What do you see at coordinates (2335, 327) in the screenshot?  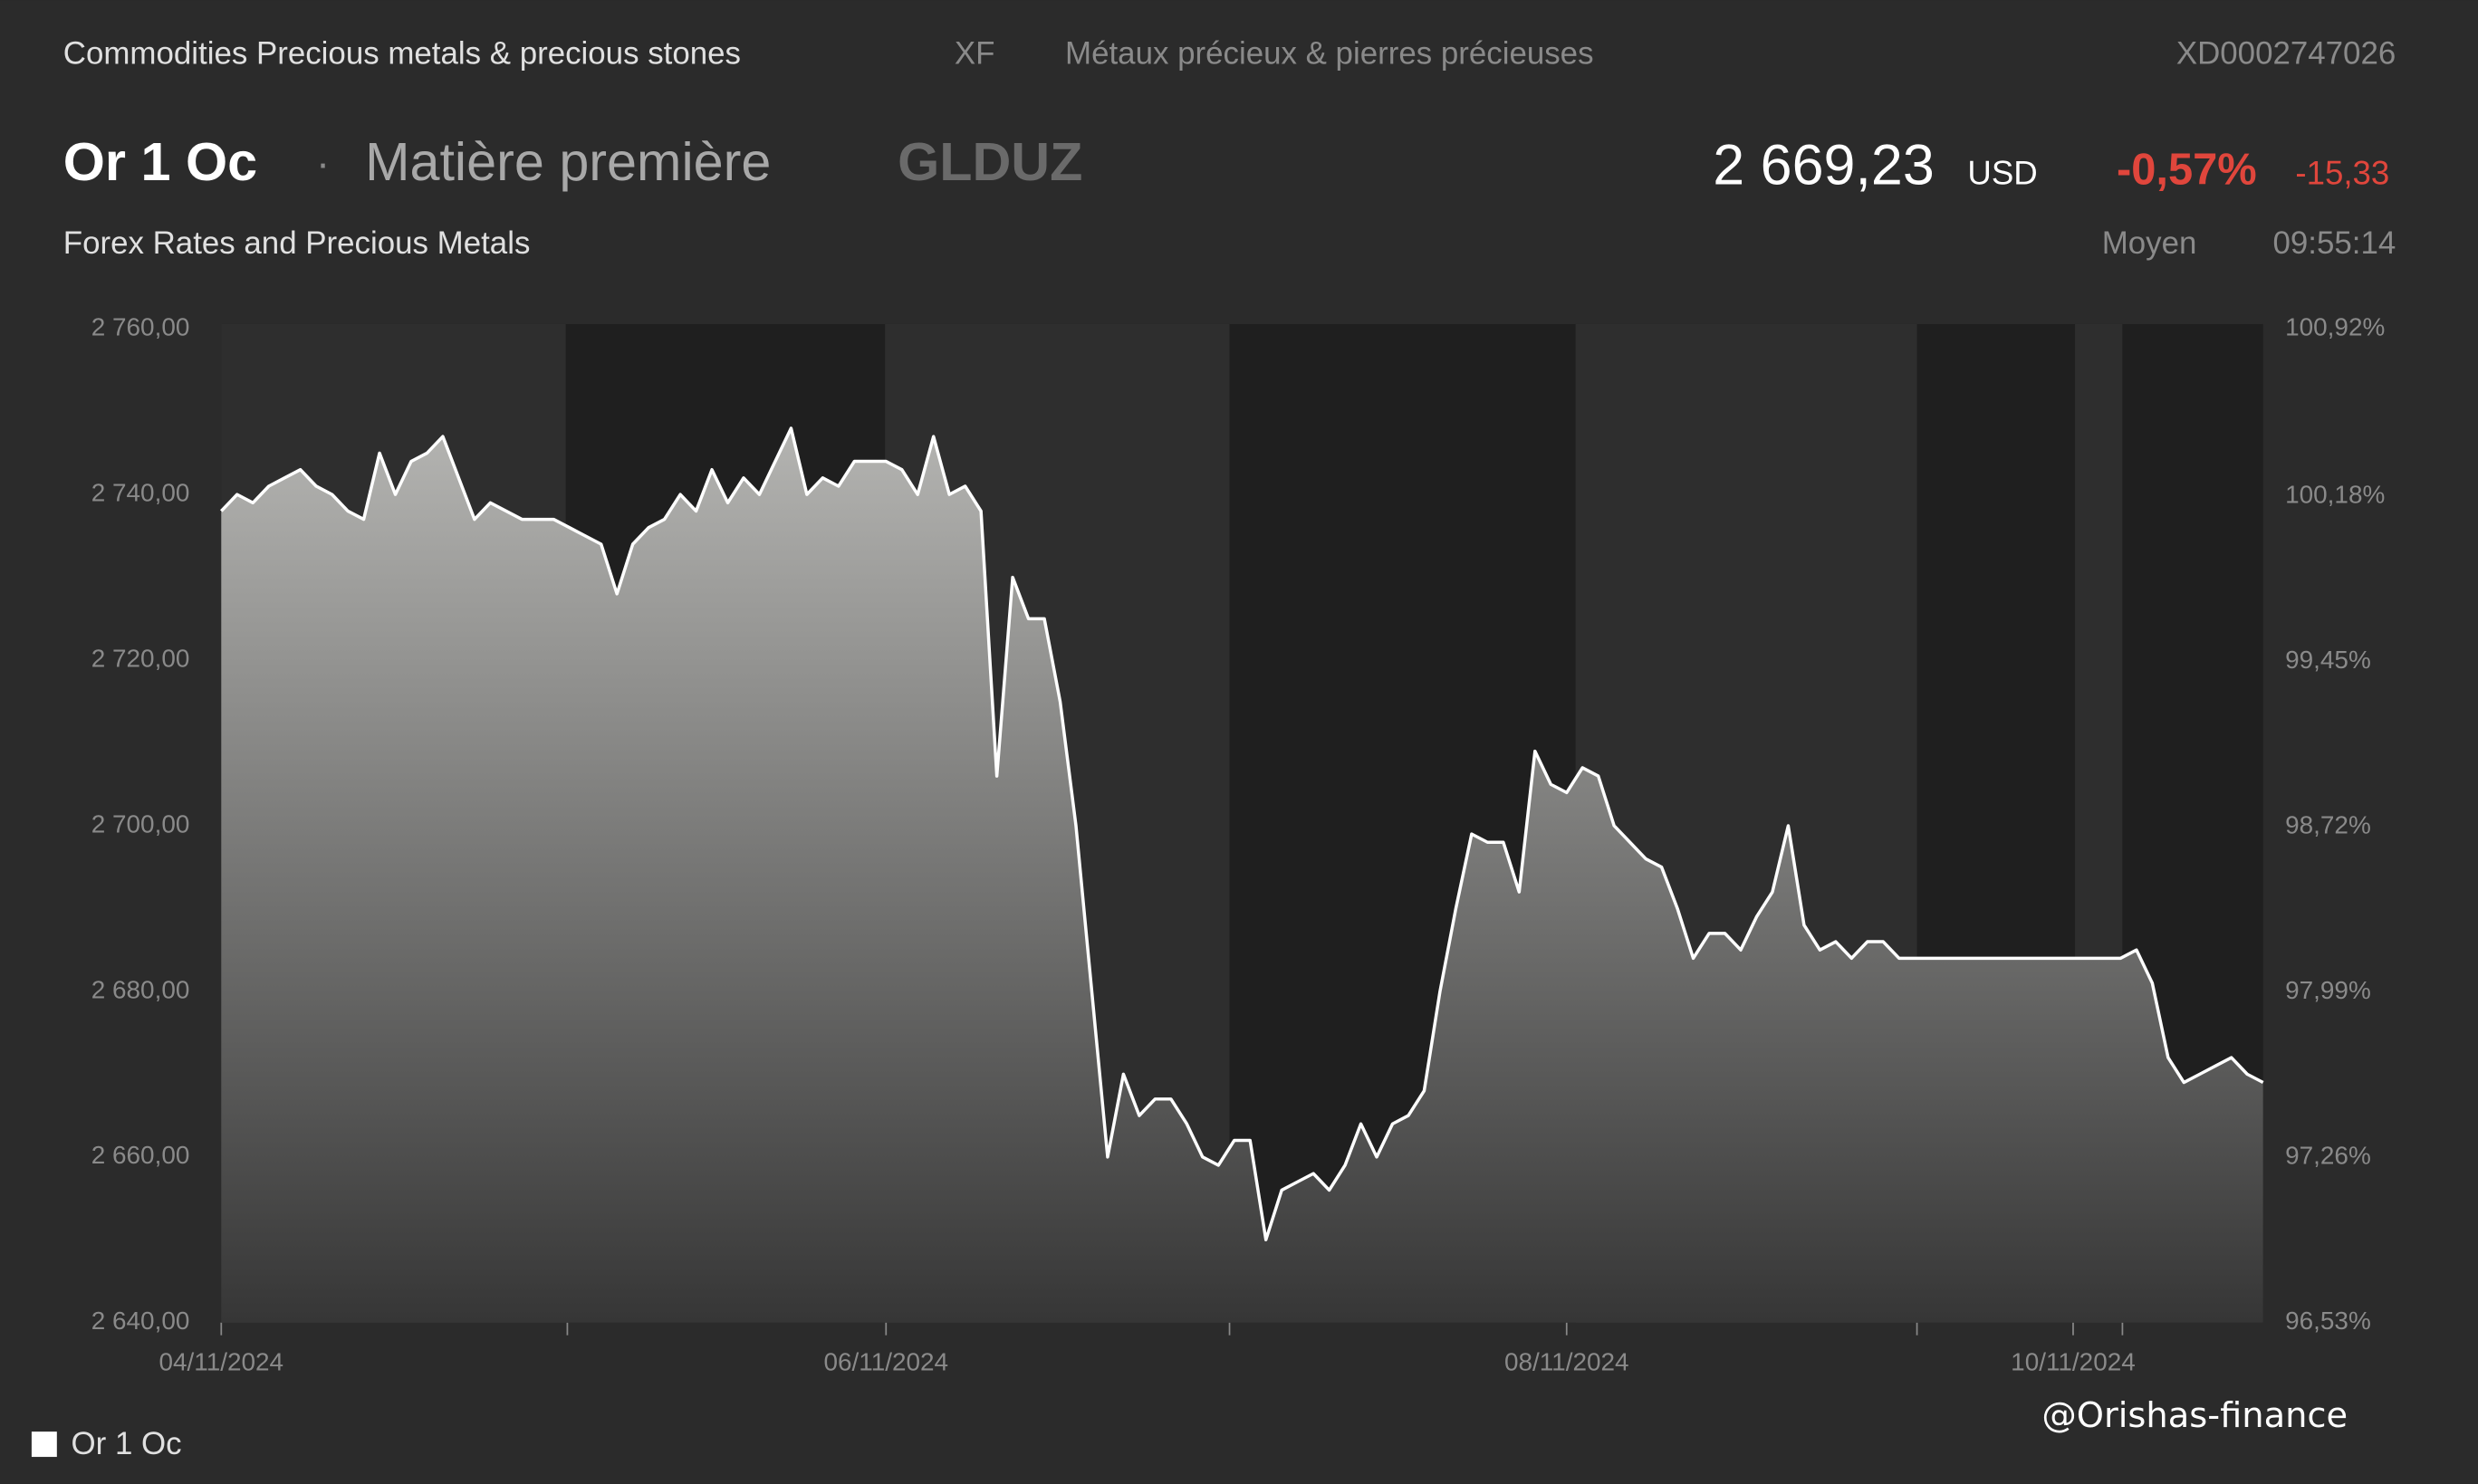 I see `y2-tick-label: 100,92%` at bounding box center [2335, 327].